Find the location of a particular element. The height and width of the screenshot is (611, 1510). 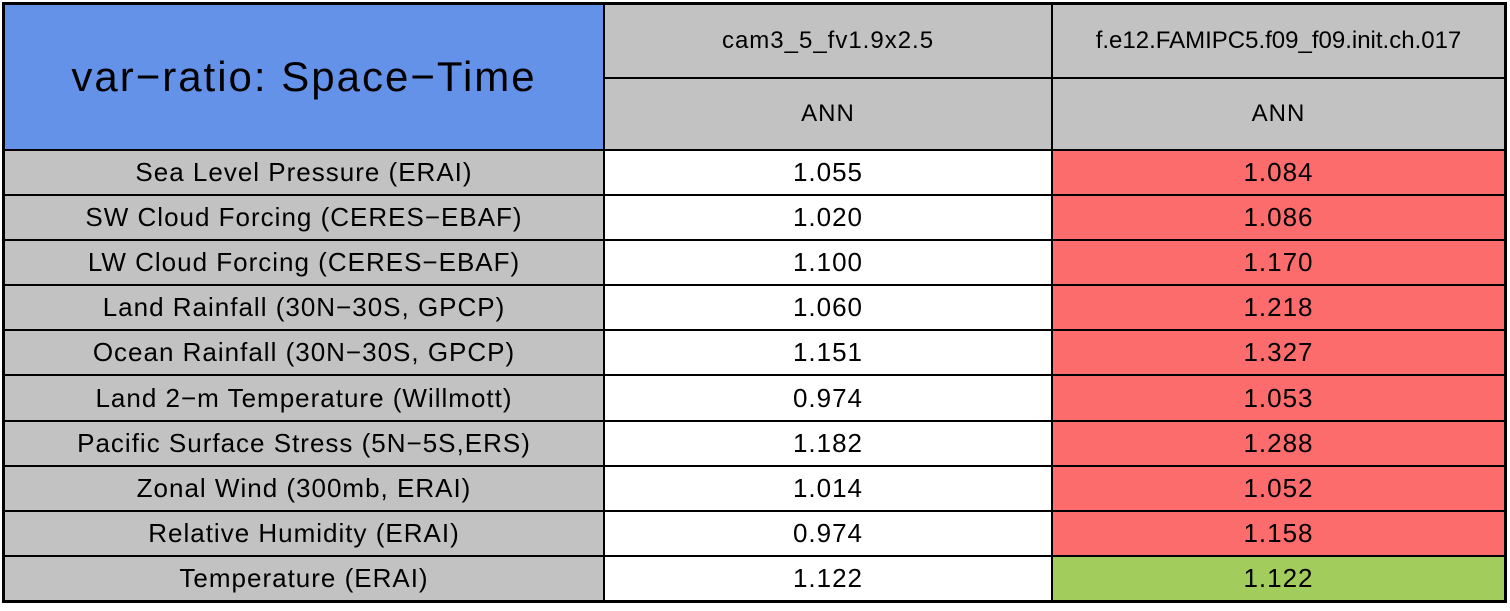

value-model1: 1.151 is located at coordinates (828, 353).